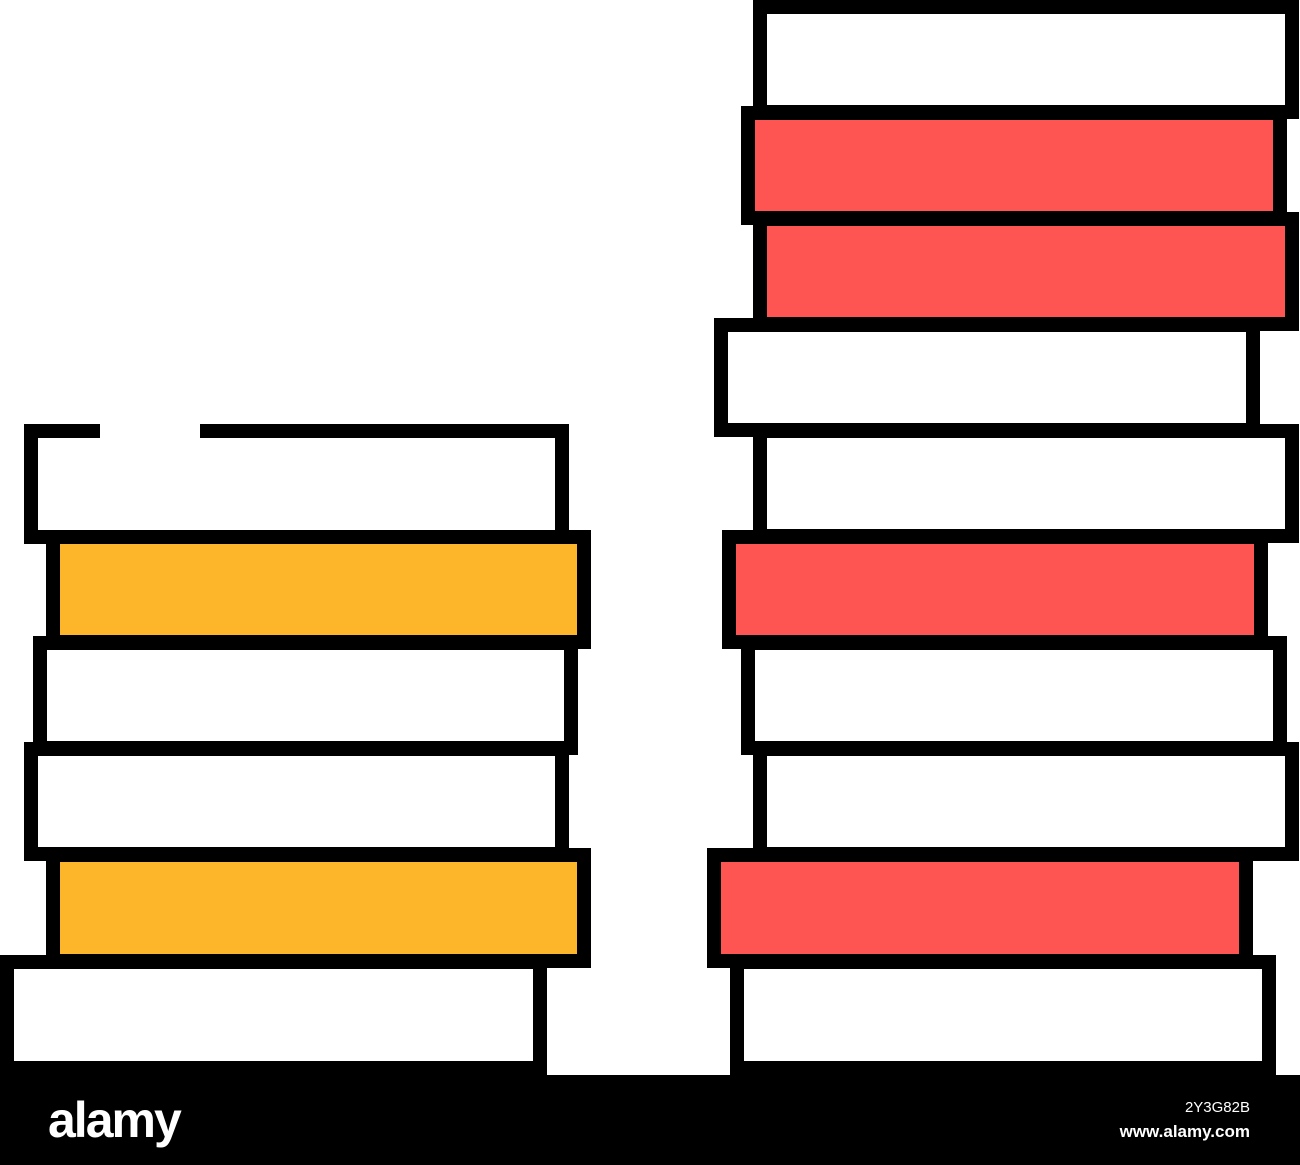  What do you see at coordinates (650, 1120) in the screenshot?
I see `watermark-bar` at bounding box center [650, 1120].